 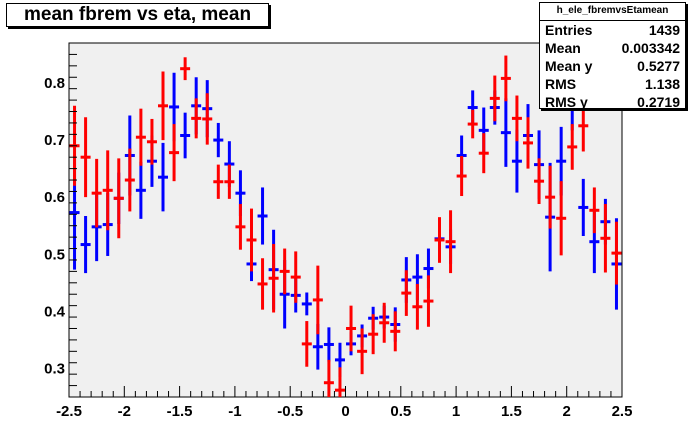 I want to click on stats-value: 1.138, so click(x=662, y=84).